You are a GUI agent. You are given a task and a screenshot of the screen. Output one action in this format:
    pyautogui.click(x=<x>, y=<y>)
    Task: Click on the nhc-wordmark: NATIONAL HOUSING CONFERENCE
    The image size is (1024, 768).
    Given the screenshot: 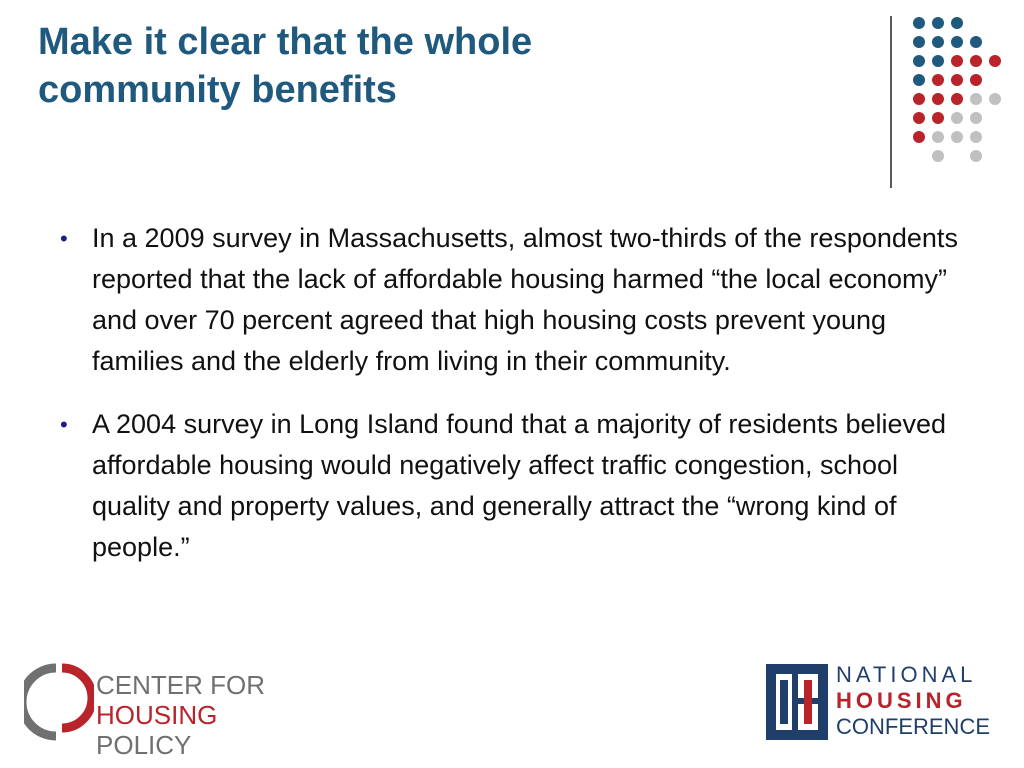 What is the action you would take?
    pyautogui.click(x=913, y=701)
    